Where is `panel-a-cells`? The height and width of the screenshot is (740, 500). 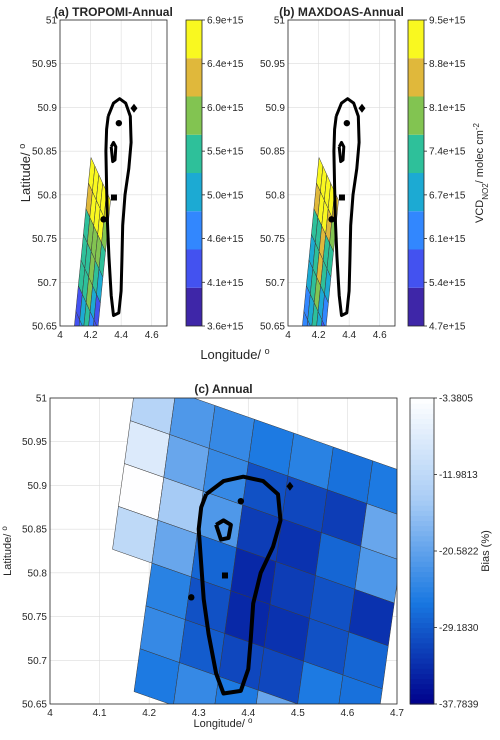
panel-a-cells is located at coordinates (92, 276).